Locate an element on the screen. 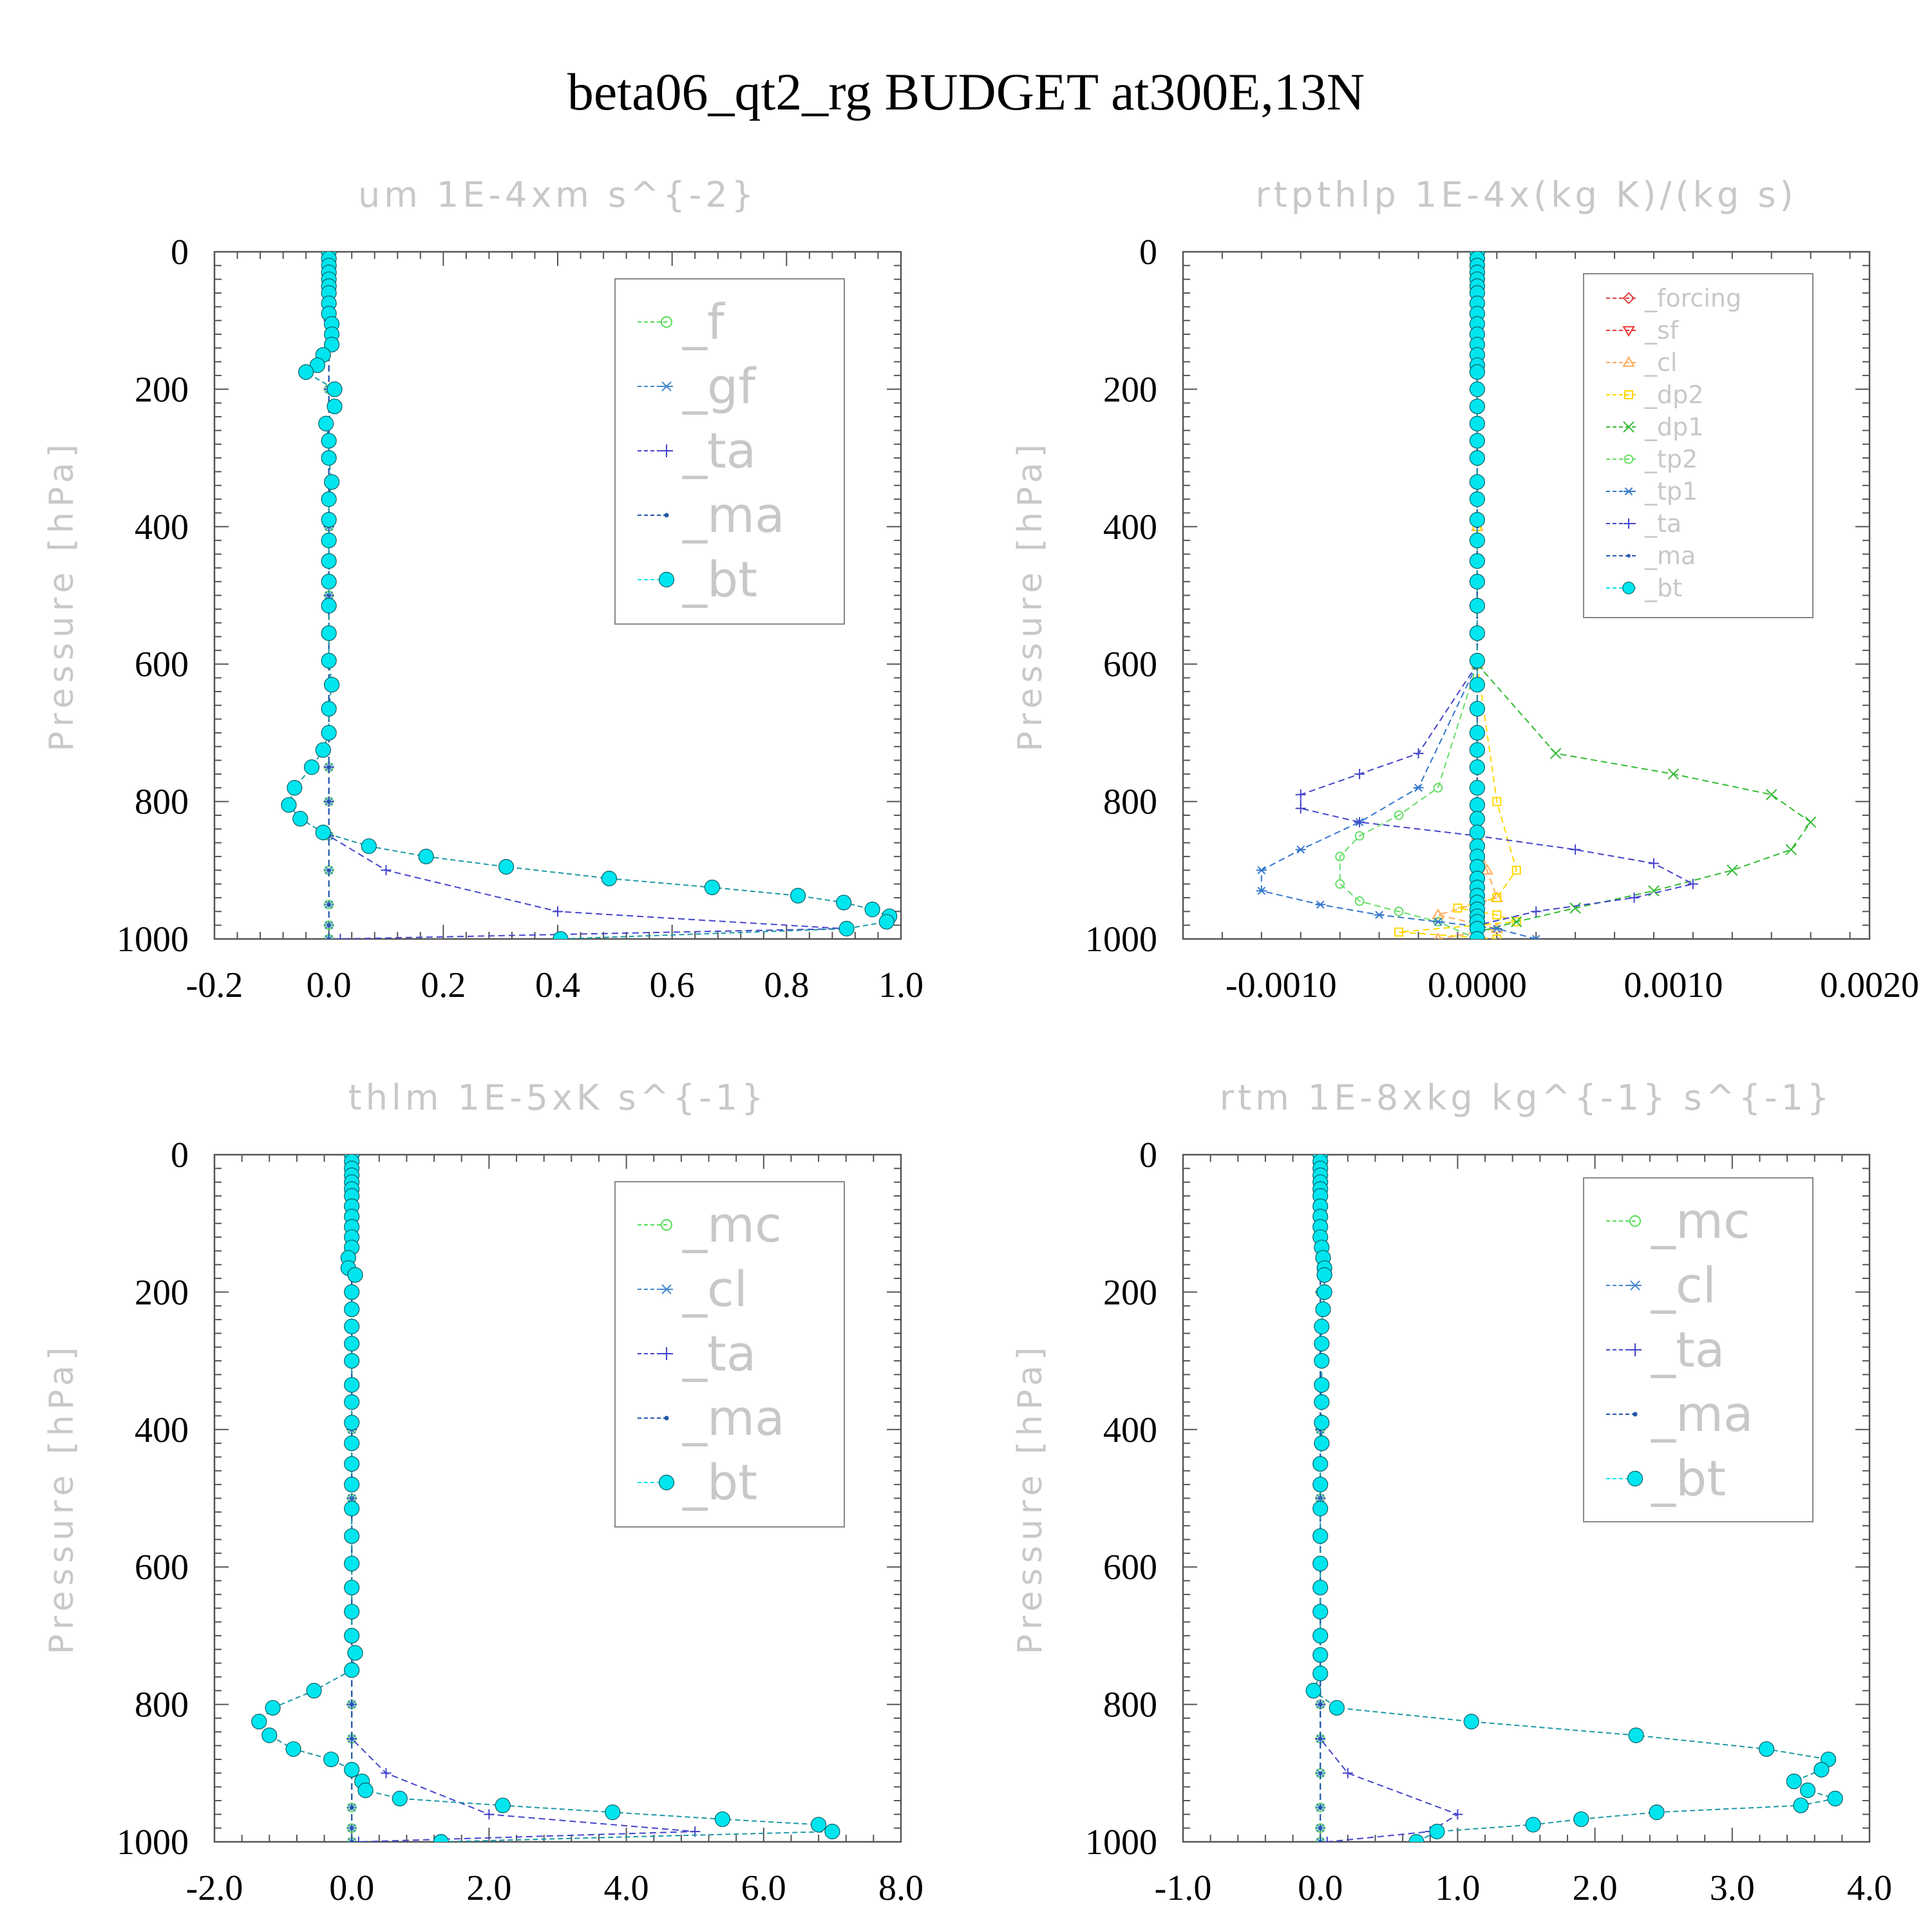  x-tick-label: 0.0 is located at coordinates (351, 1888).